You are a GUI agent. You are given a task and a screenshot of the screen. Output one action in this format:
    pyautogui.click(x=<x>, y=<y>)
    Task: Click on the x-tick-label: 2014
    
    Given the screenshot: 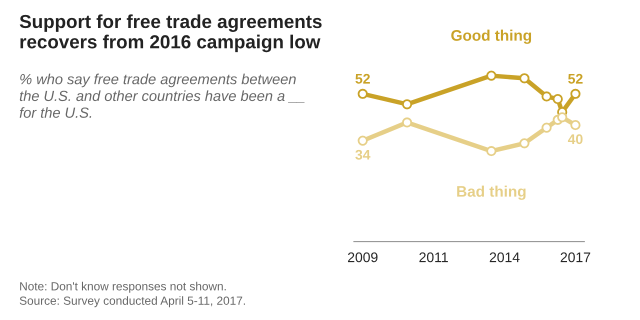 What is the action you would take?
    pyautogui.click(x=505, y=257)
    